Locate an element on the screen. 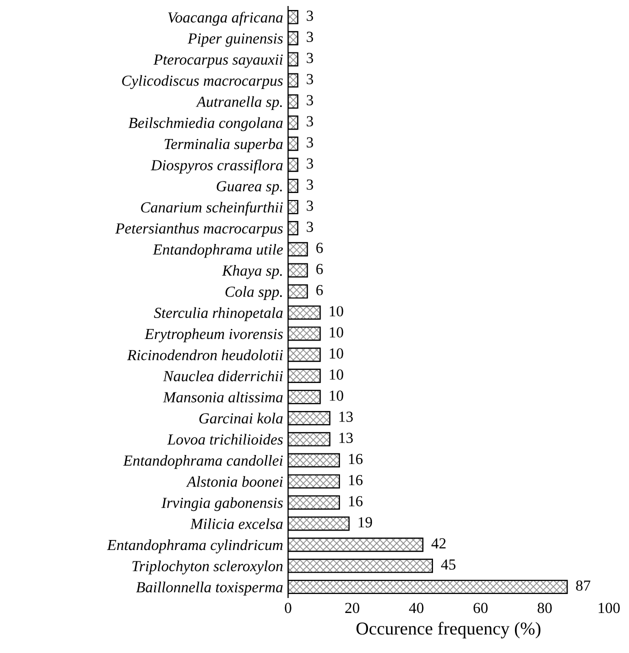 Image resolution: width=629 pixels, height=653 pixels. data-label: 87 is located at coordinates (583, 585).